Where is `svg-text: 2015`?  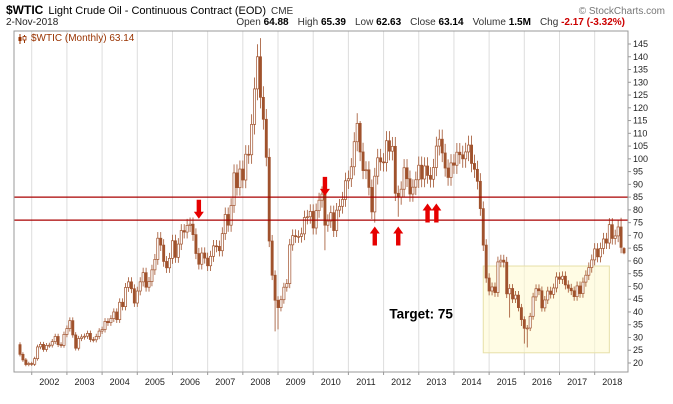
svg-text: 2015 is located at coordinates (507, 382).